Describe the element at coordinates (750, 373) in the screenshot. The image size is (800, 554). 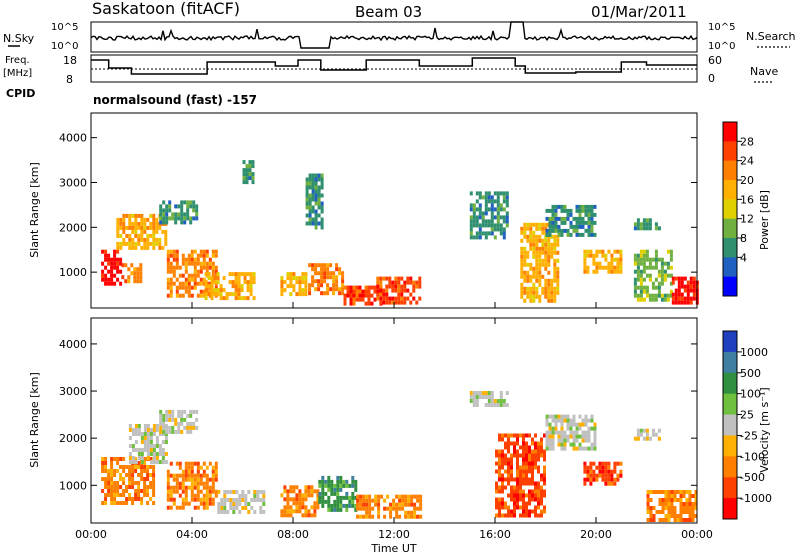
I see `colorbar-tick-label: 500` at that location.